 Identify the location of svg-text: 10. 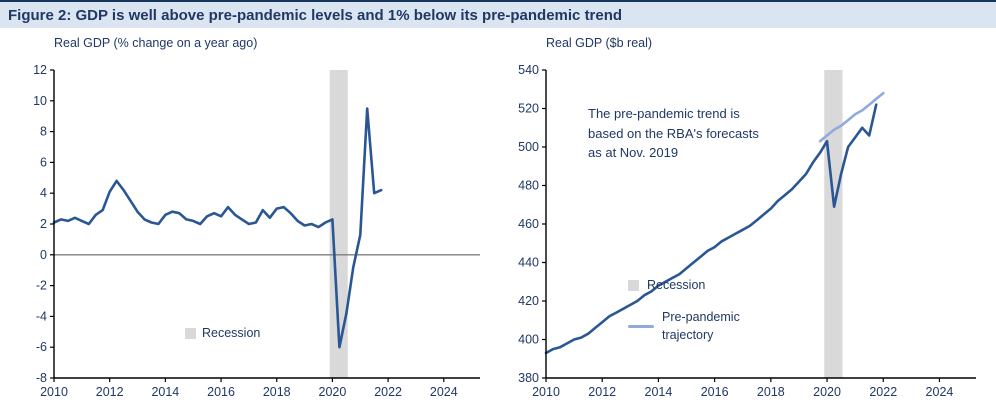
(40, 101).